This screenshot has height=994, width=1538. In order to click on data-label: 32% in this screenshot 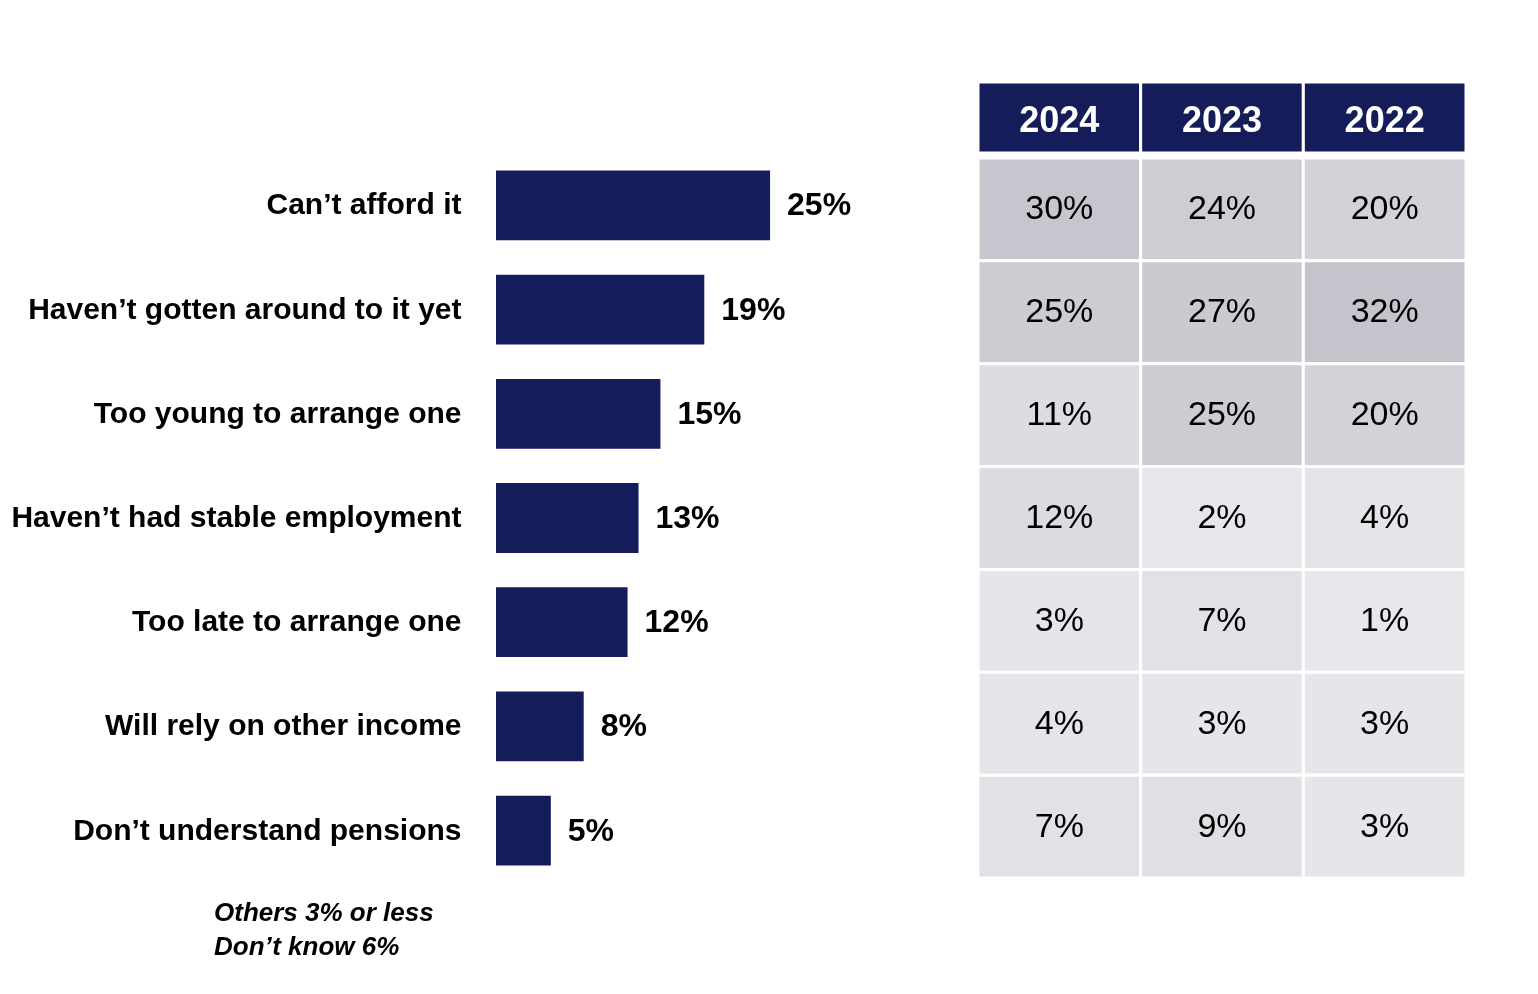, I will do `click(1384, 310)`.